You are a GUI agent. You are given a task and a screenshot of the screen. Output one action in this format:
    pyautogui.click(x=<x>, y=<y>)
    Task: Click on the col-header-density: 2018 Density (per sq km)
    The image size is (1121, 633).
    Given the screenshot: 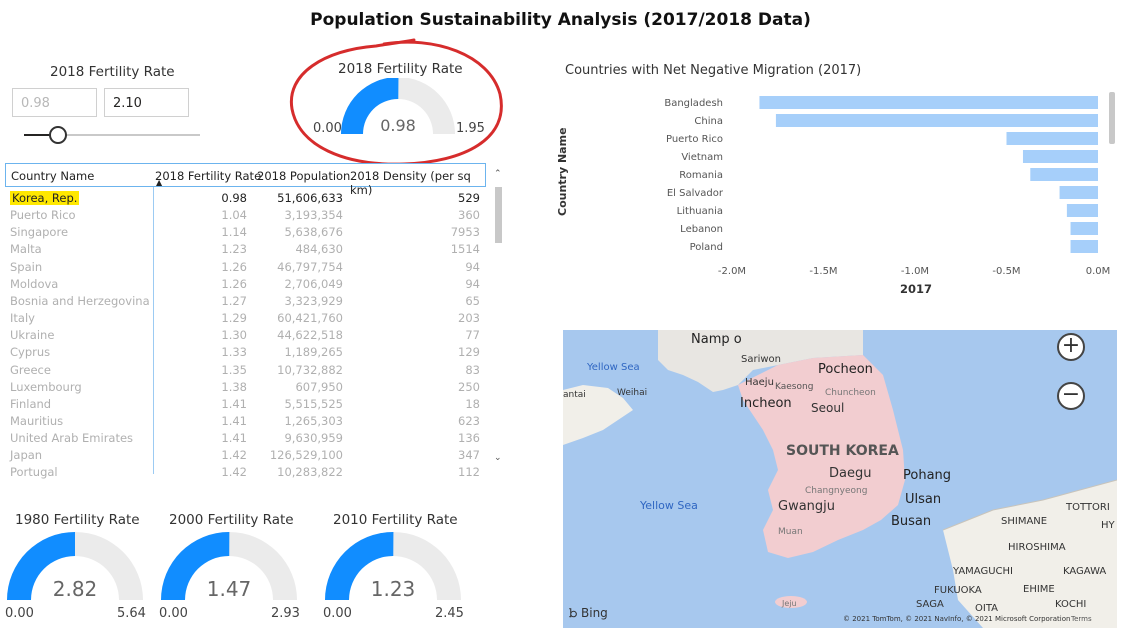 What is the action you would take?
    pyautogui.click(x=410, y=183)
    